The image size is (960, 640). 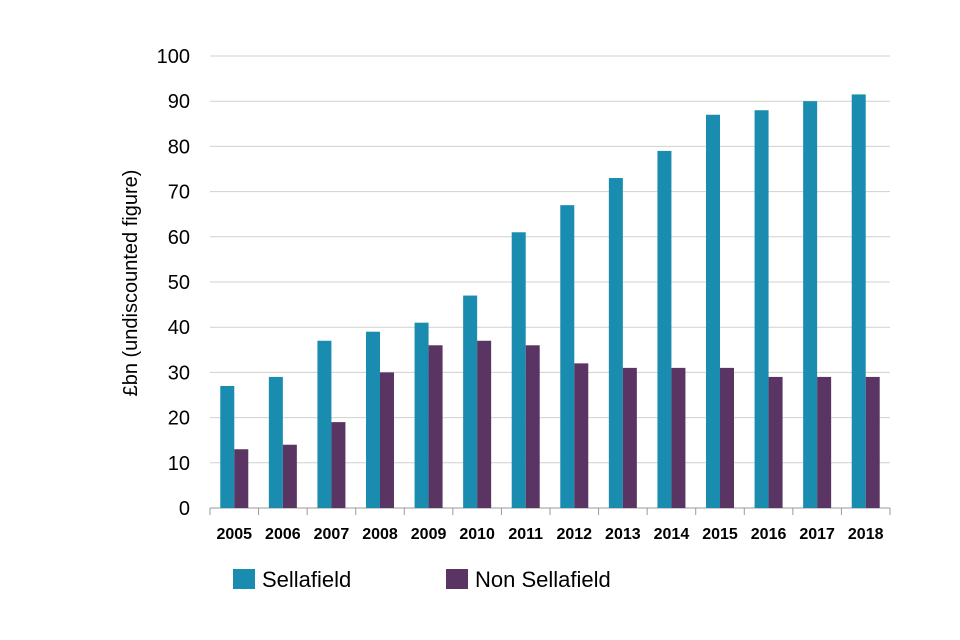 What do you see at coordinates (422, 579) in the screenshot?
I see `legend: Sellafield Non Sellafield` at bounding box center [422, 579].